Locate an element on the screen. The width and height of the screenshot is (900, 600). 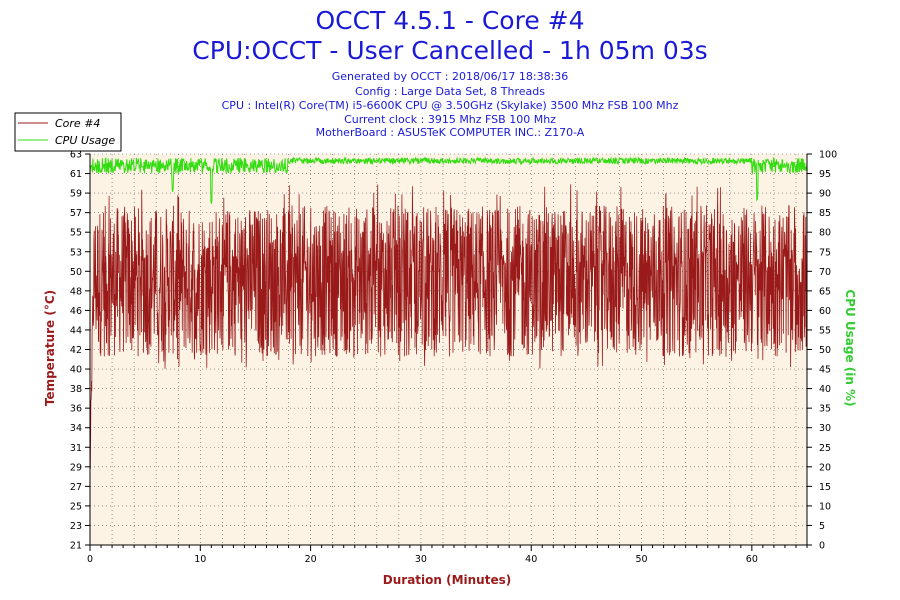
info-config: Config : Large Data Set, 8 Threads is located at coordinates (450, 91).